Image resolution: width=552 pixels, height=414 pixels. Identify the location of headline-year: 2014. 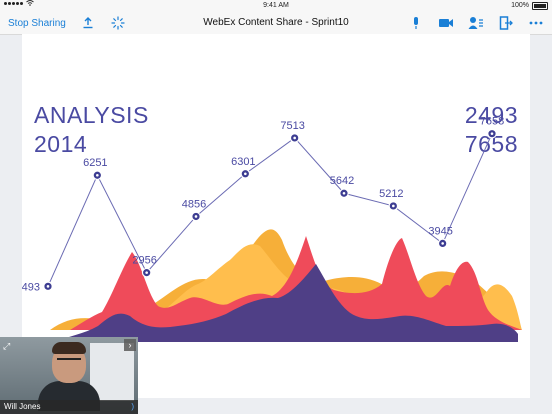
(61, 144).